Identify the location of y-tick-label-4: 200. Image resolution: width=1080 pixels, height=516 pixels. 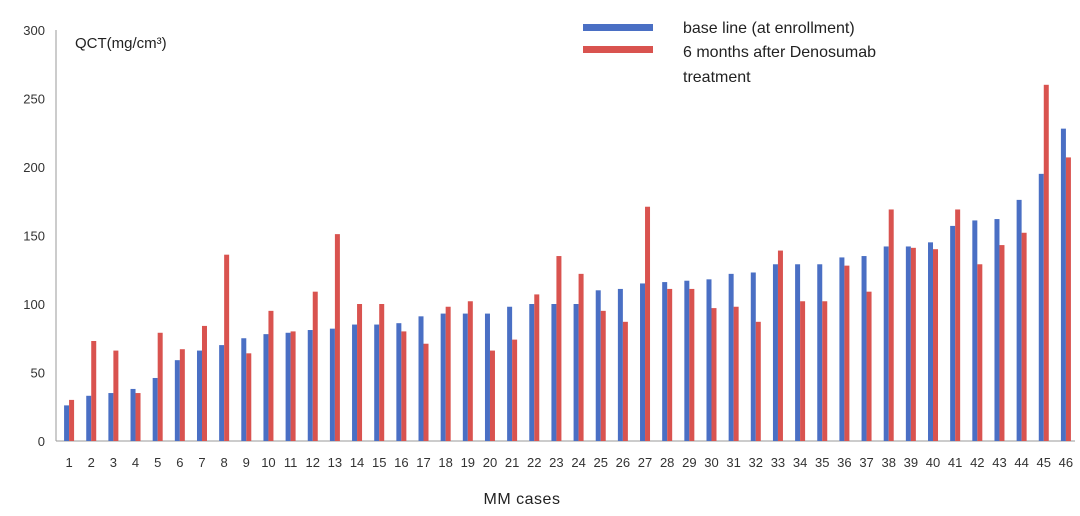
(34, 167).